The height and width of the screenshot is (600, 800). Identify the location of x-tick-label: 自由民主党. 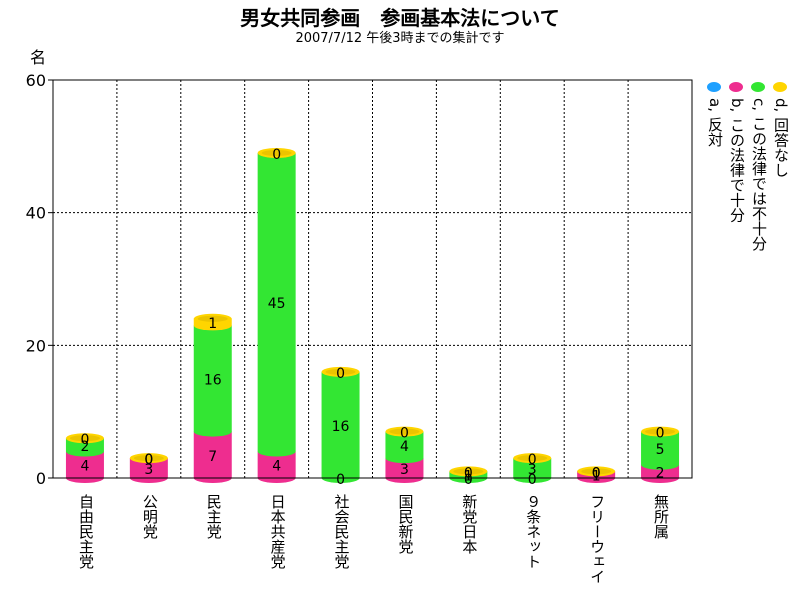
(85, 531).